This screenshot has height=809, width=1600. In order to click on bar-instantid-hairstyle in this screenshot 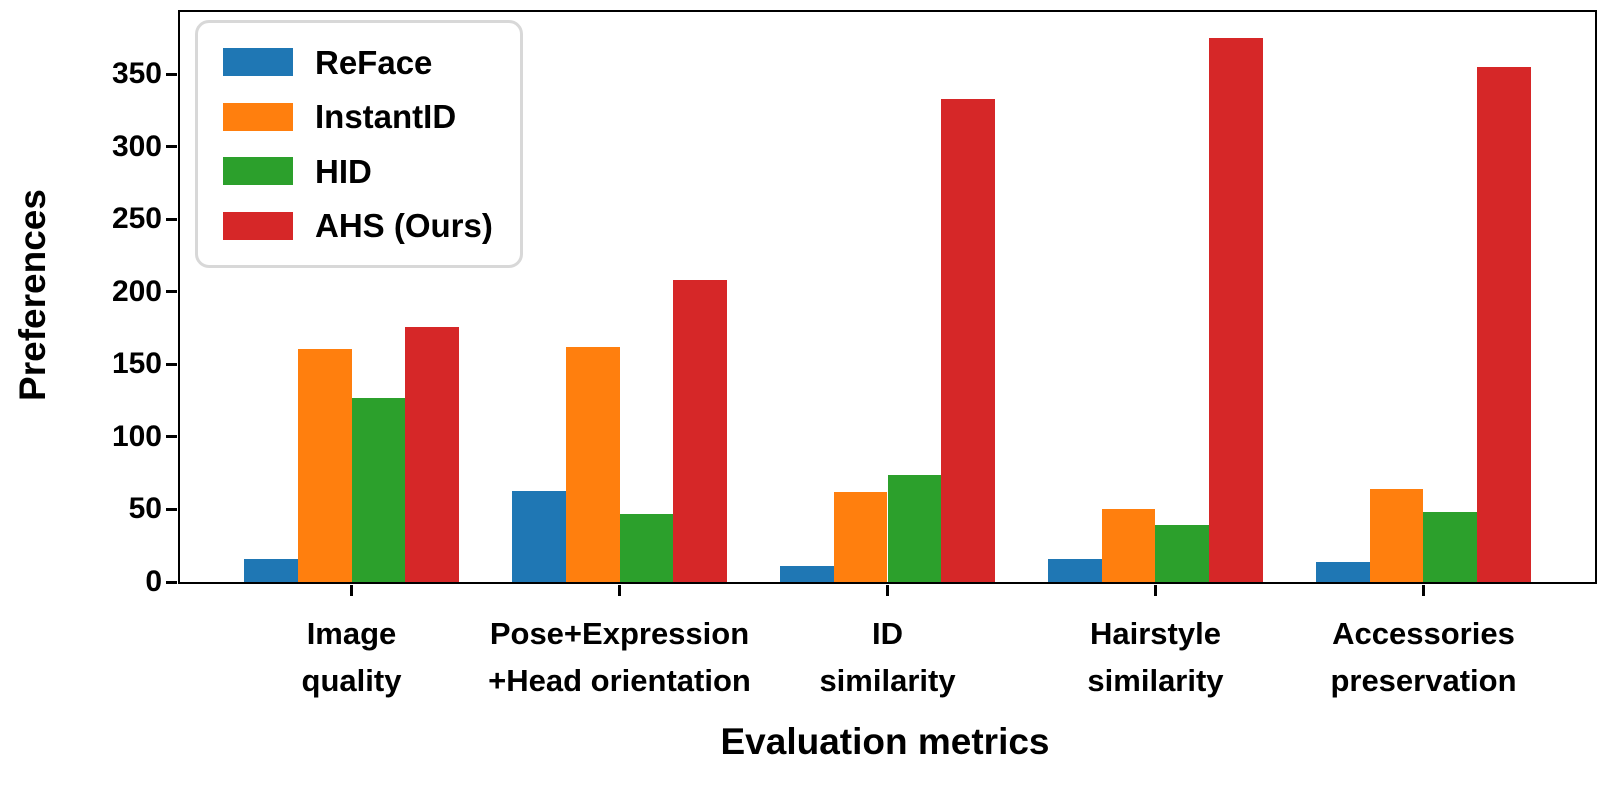, I will do `click(1128, 545)`.